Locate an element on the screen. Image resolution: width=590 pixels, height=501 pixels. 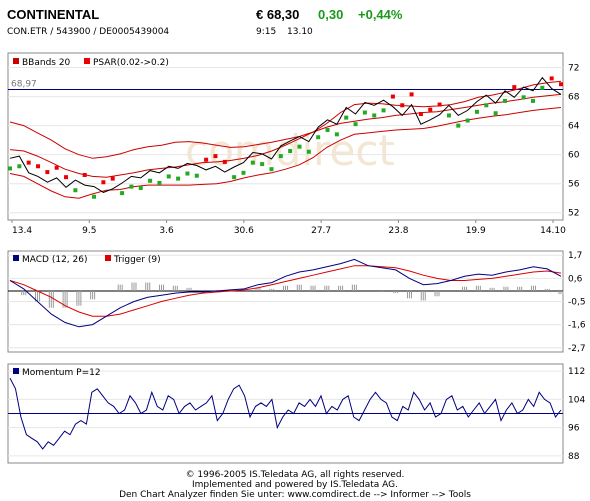
instrument-ids: CON.ETR / 543900 / DE0005439004 is located at coordinates (88, 32).